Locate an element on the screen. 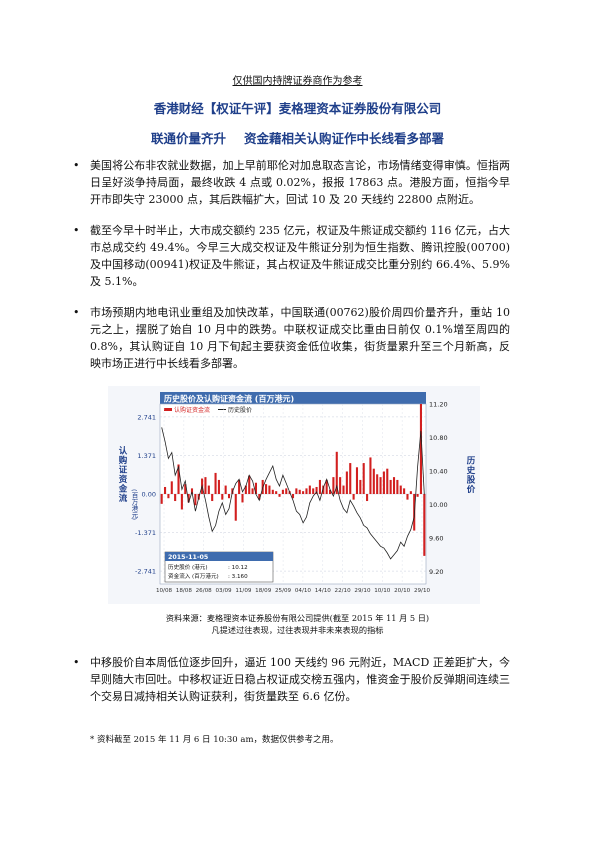 The height and width of the screenshot is (842, 595). left-tick-label: 1.371 is located at coordinates (146, 456).